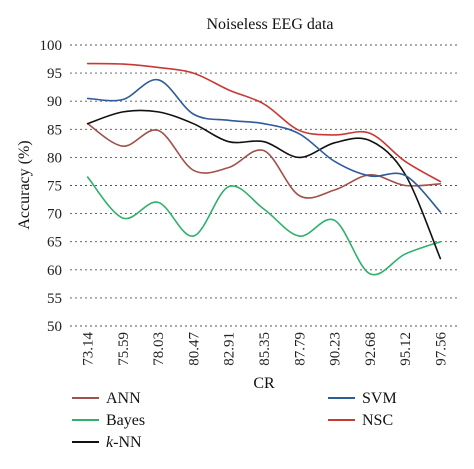 This screenshot has width=474, height=469. What do you see at coordinates (230, 349) in the screenshot?
I see `x-tick-label: 82.91` at bounding box center [230, 349].